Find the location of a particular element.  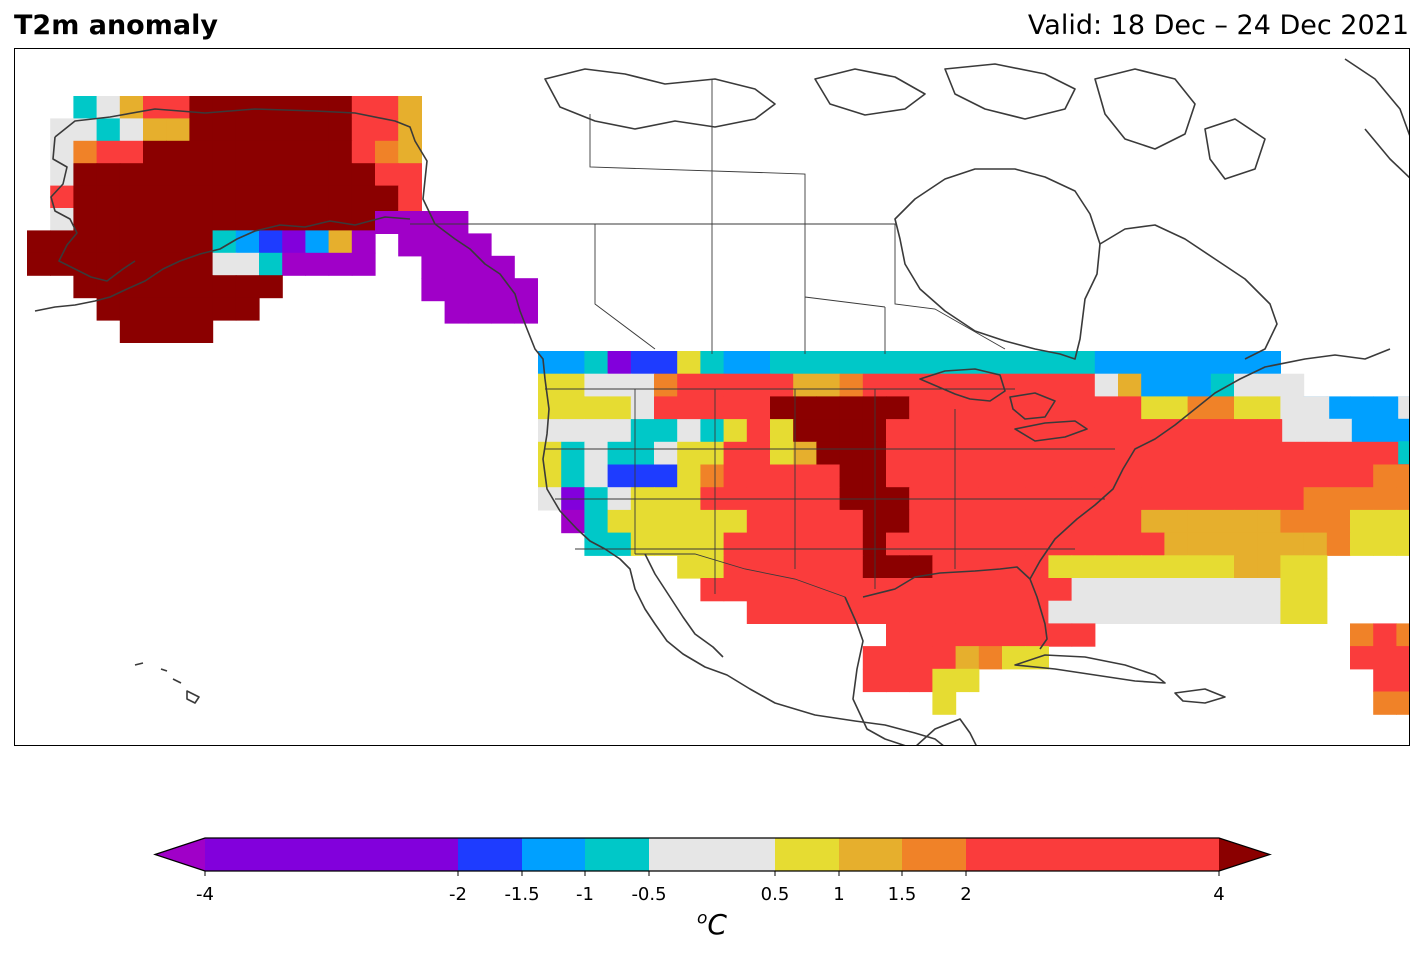

colorbar-tick-label: -2 is located at coordinates (458, 894).